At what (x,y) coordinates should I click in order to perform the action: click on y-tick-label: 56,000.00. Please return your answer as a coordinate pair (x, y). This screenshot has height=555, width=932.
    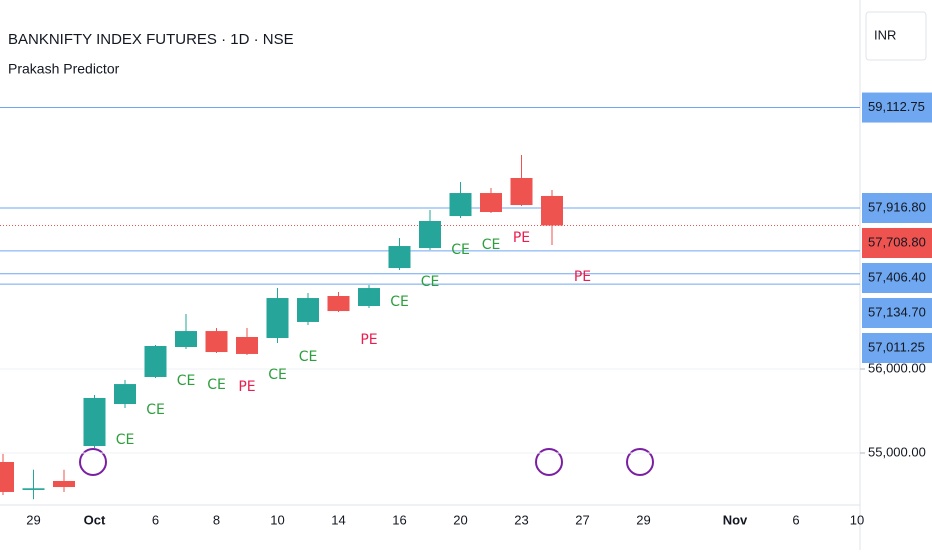
    Looking at the image, I should click on (897, 367).